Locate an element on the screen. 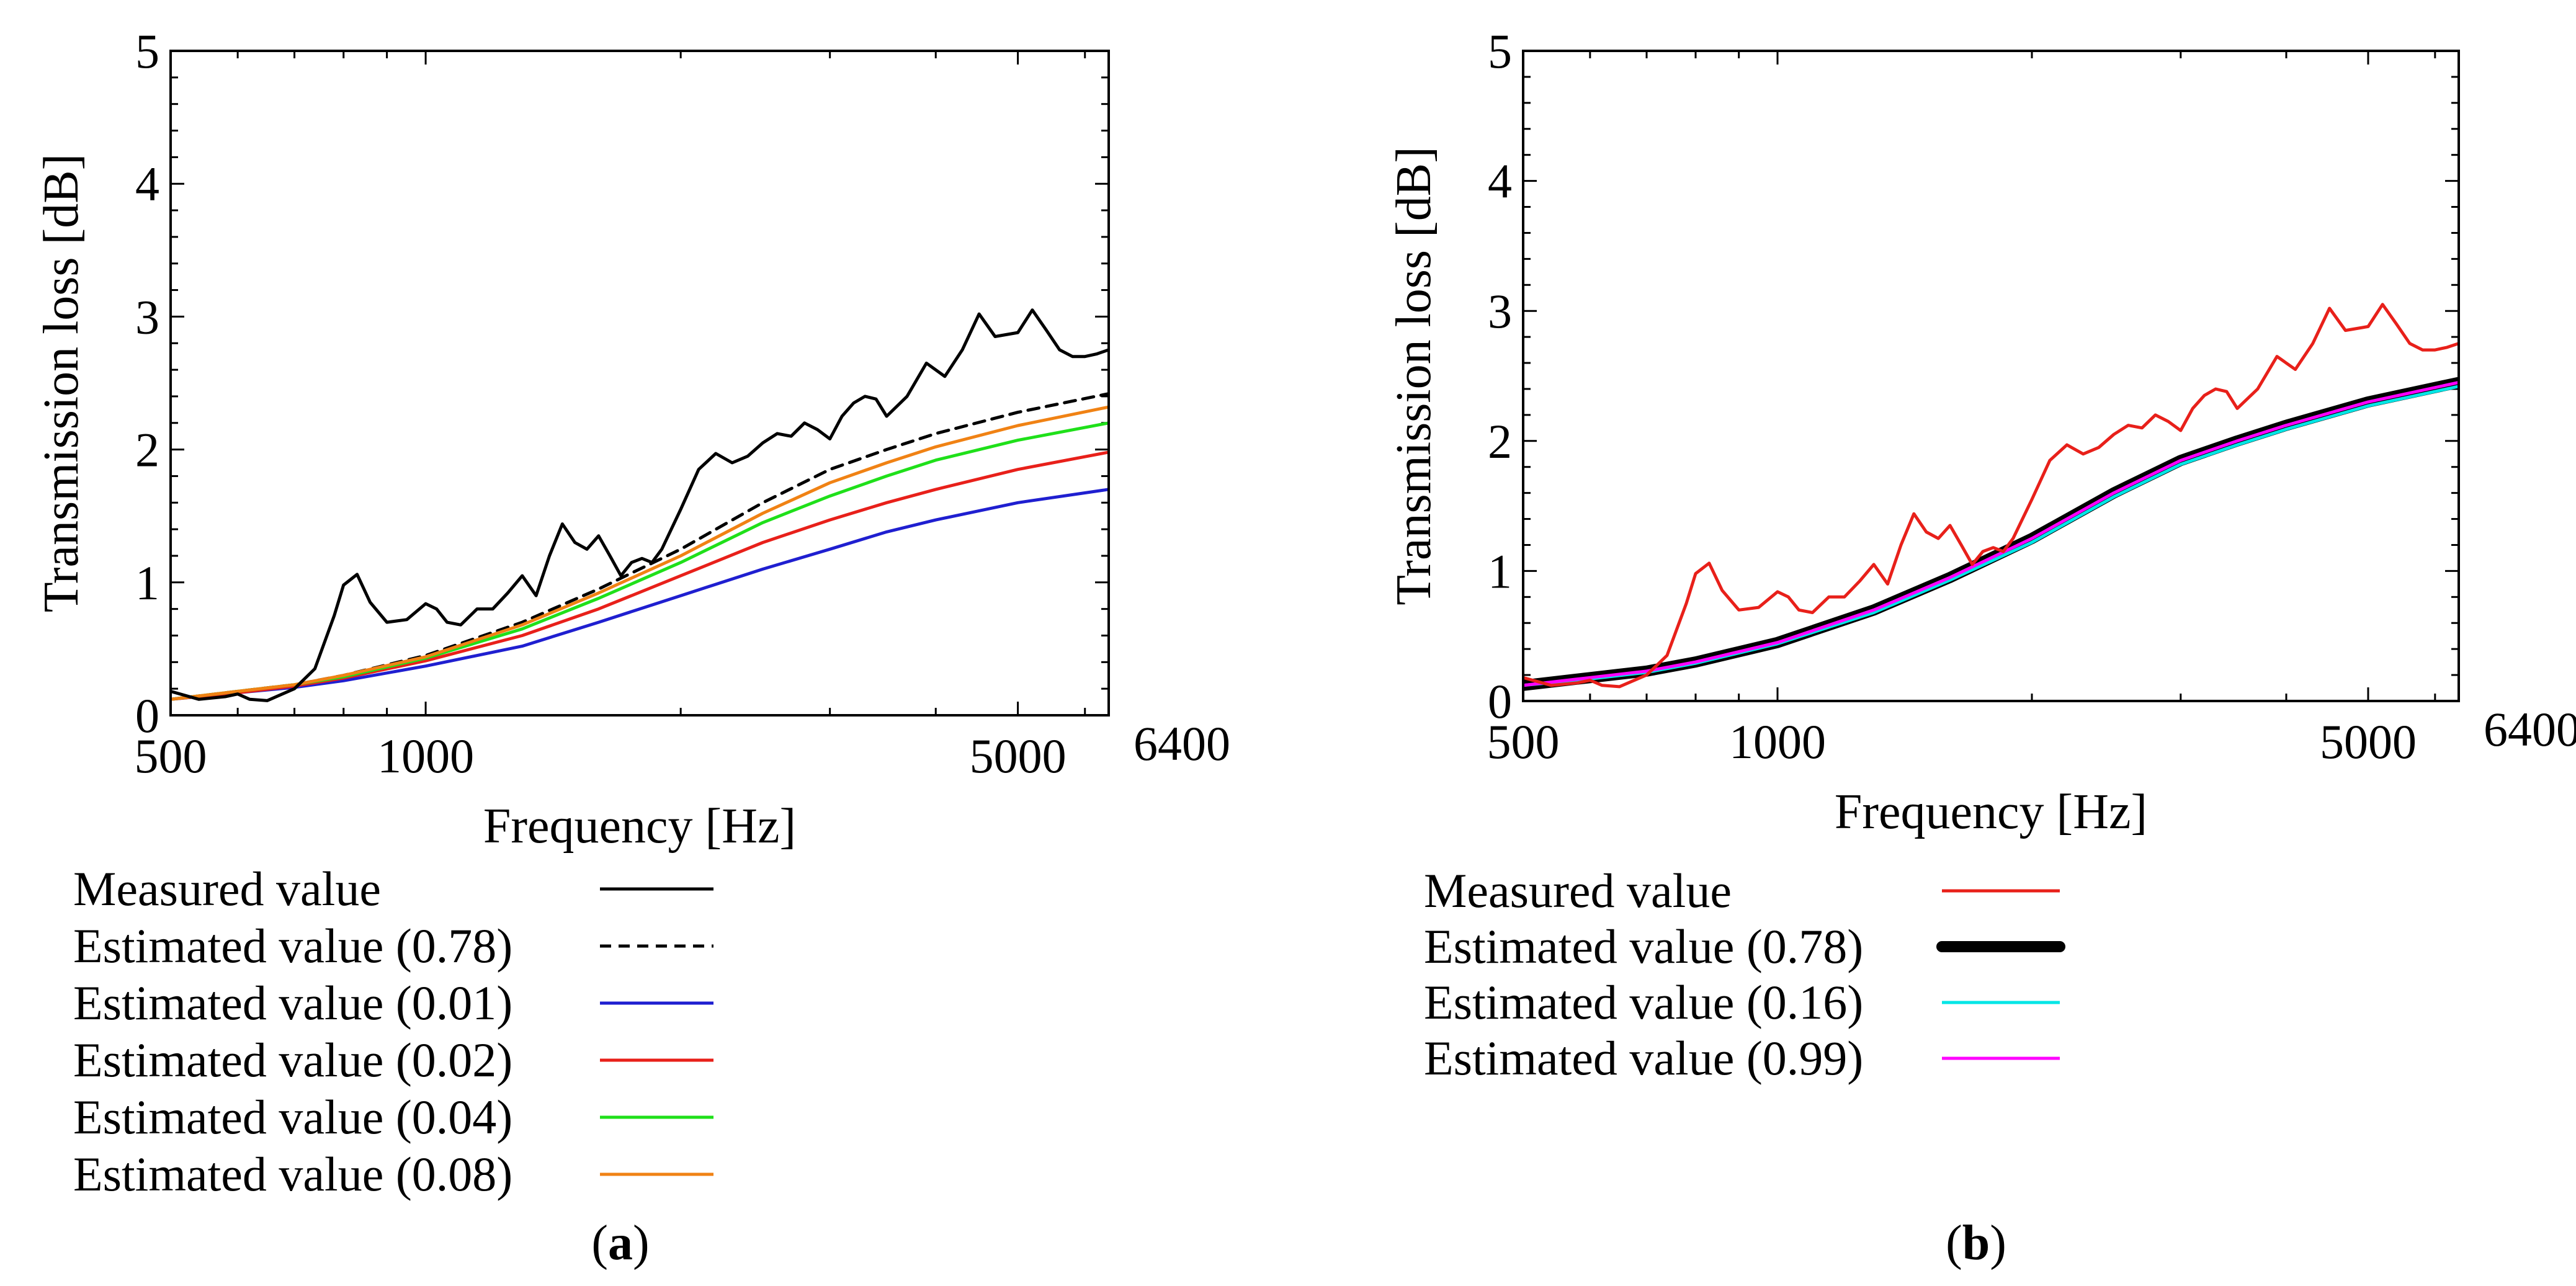 The width and height of the screenshot is (2576, 1286). series-line-estimated-value-0-01- is located at coordinates (640, 594).